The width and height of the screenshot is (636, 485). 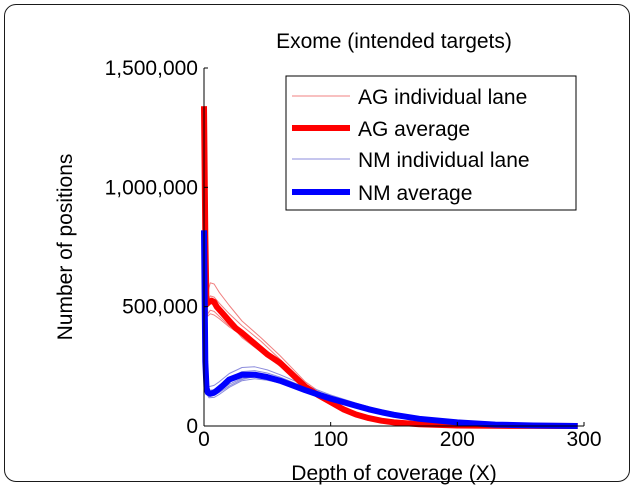 I want to click on legend-label-nm-lane: NM individual lane, so click(x=444, y=160).